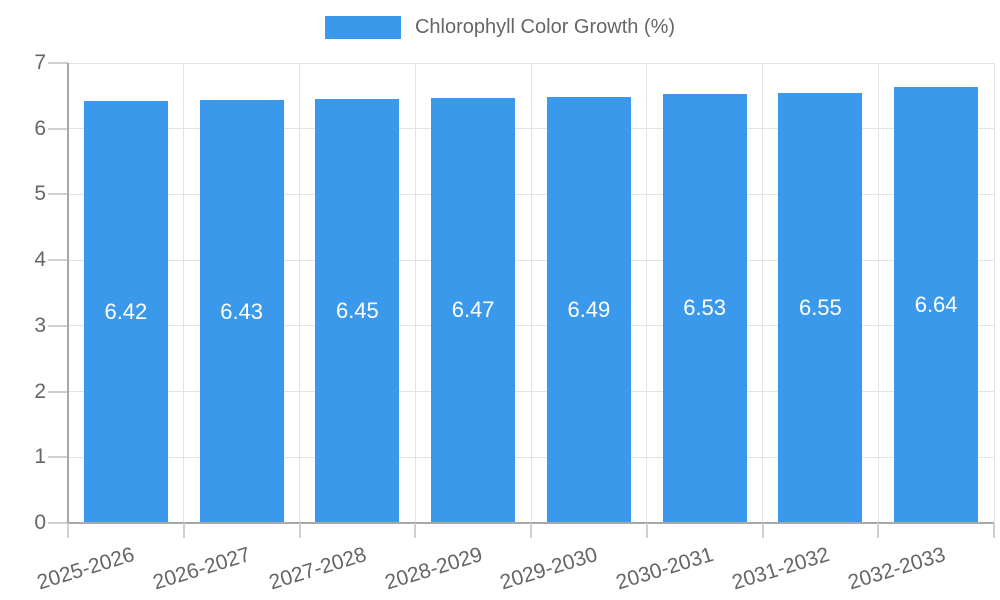  I want to click on y-axis-label: 2, so click(40, 391).